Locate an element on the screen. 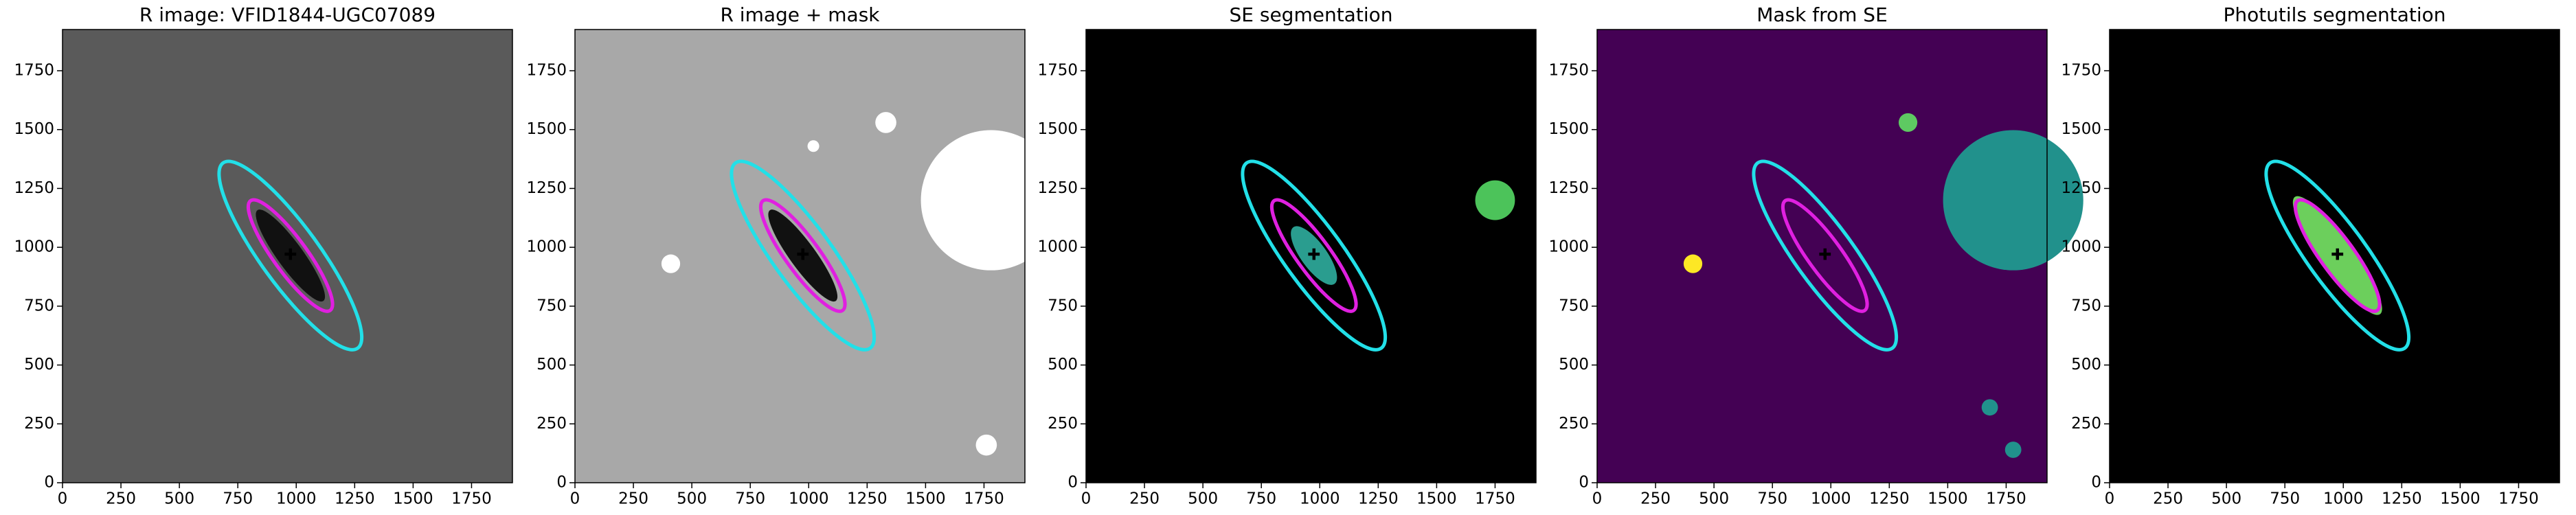 This screenshot has width=2576, height=515. galaxy is located at coordinates (291, 255).